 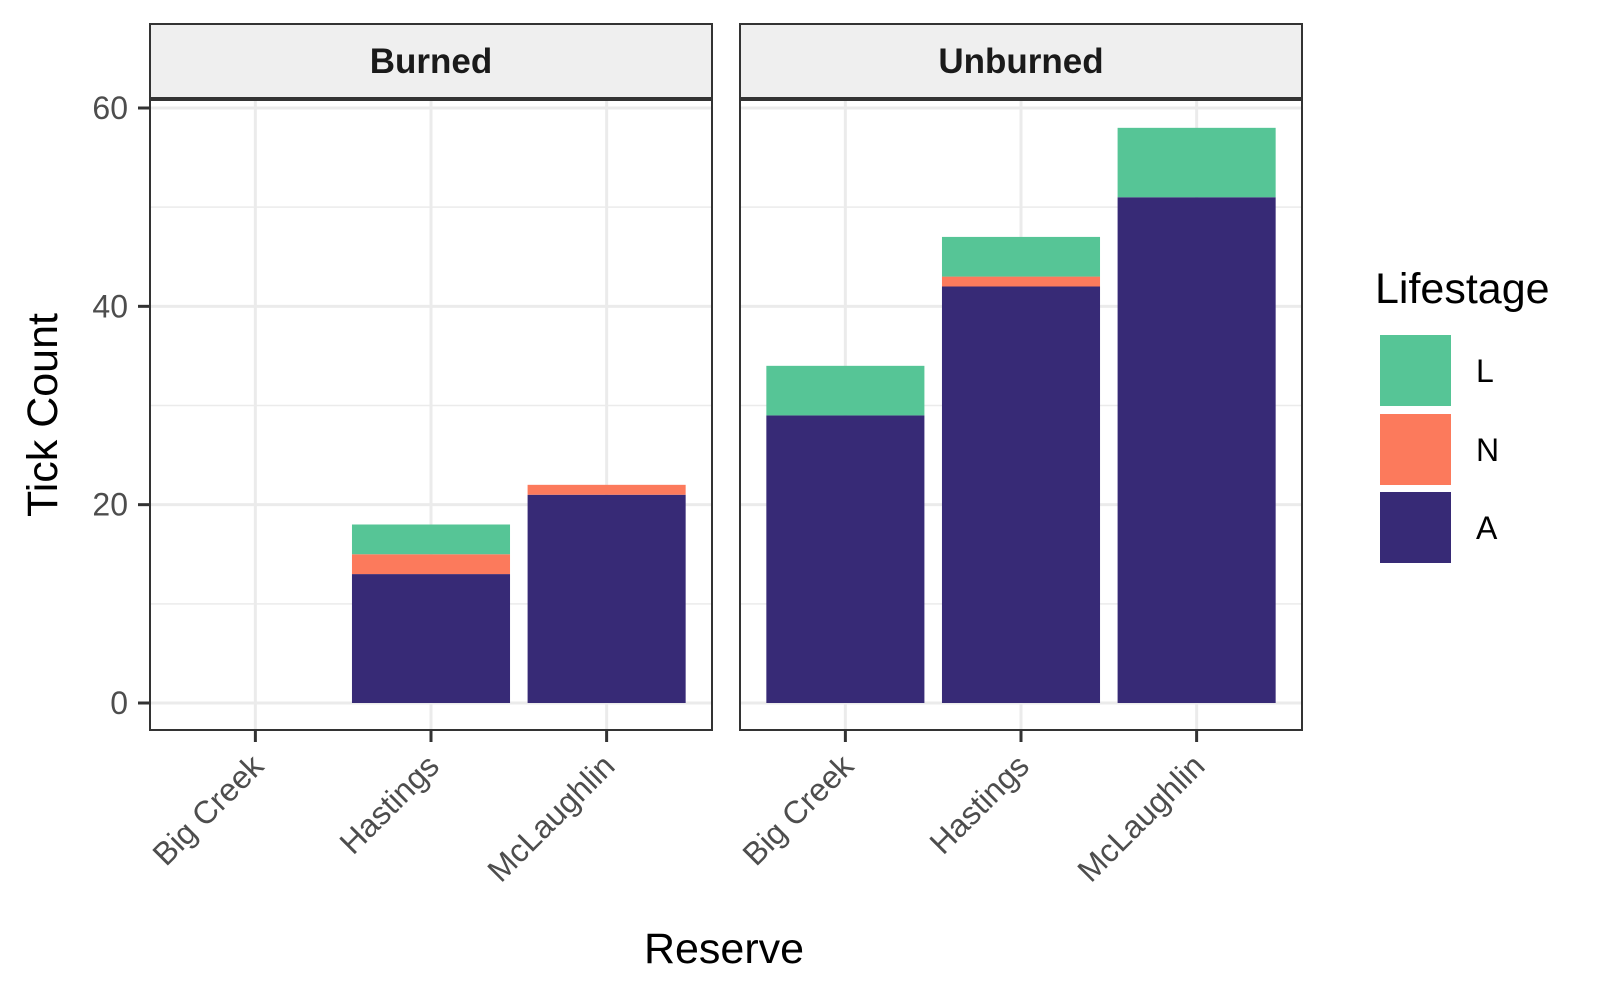 What do you see at coordinates (1487, 528) in the screenshot?
I see `legend-label: A` at bounding box center [1487, 528].